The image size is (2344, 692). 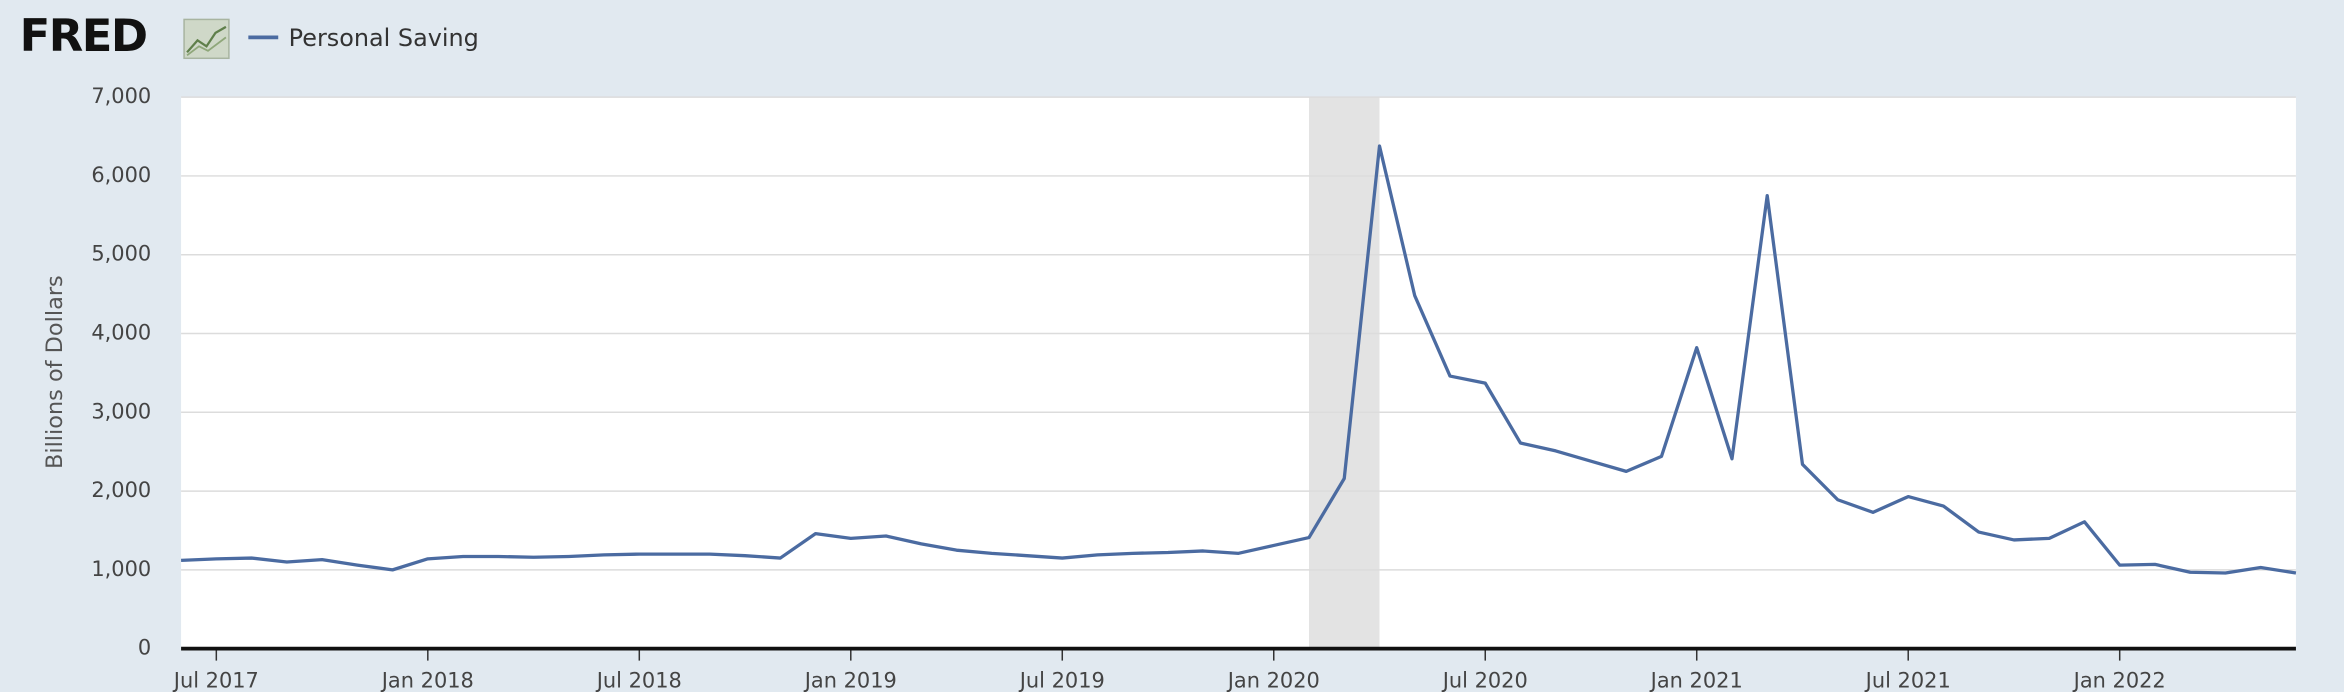 What do you see at coordinates (850, 680) in the screenshot?
I see `x-tick-label: Jan 2019` at bounding box center [850, 680].